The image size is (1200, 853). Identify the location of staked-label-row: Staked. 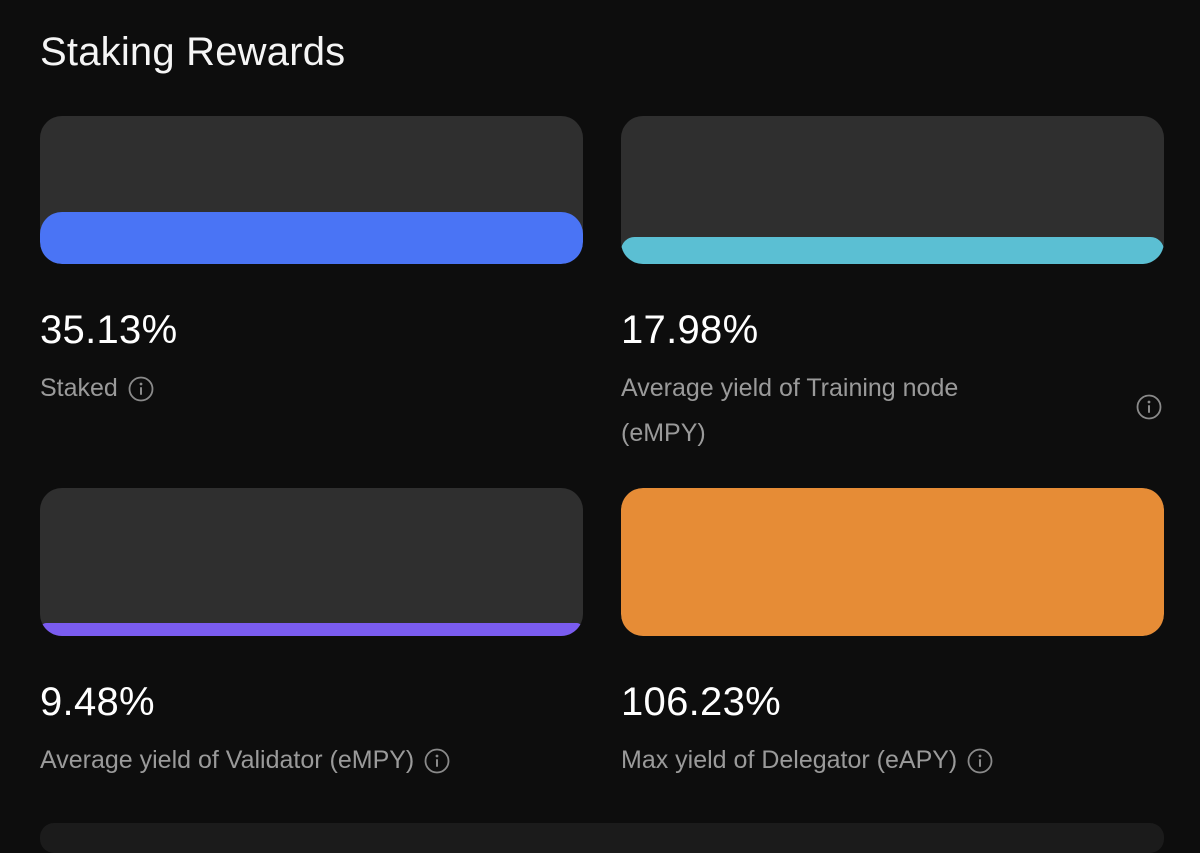
(97, 388).